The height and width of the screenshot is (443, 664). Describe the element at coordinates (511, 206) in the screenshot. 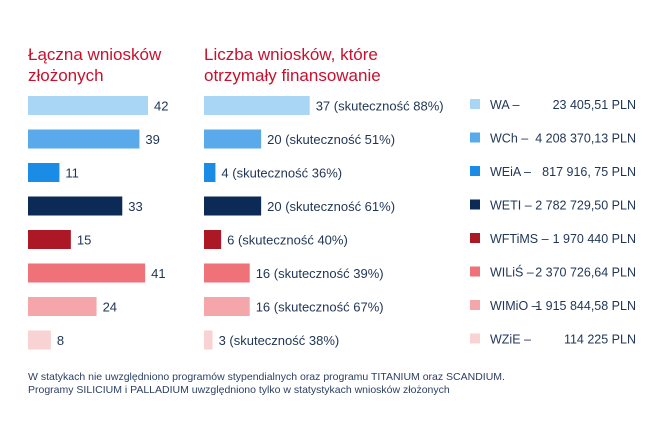

I see `legend-label-weti: WETI –` at that location.